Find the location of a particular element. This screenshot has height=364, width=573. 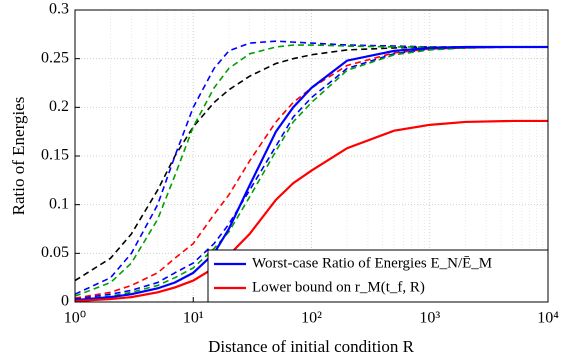

y-tick-label: 0.1 is located at coordinates (59, 203).